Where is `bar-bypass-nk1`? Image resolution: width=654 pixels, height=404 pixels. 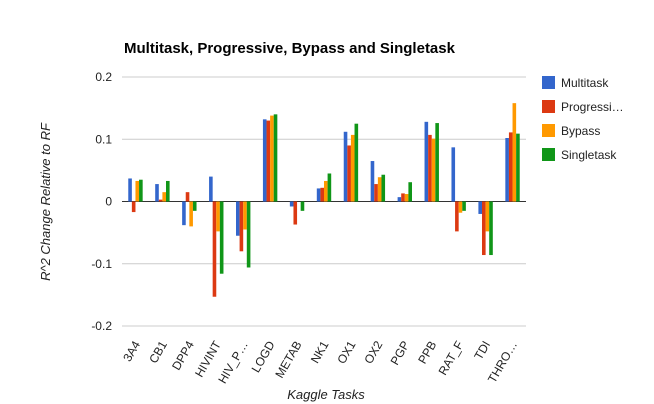
bar-bypass-nk1 is located at coordinates (326, 191).